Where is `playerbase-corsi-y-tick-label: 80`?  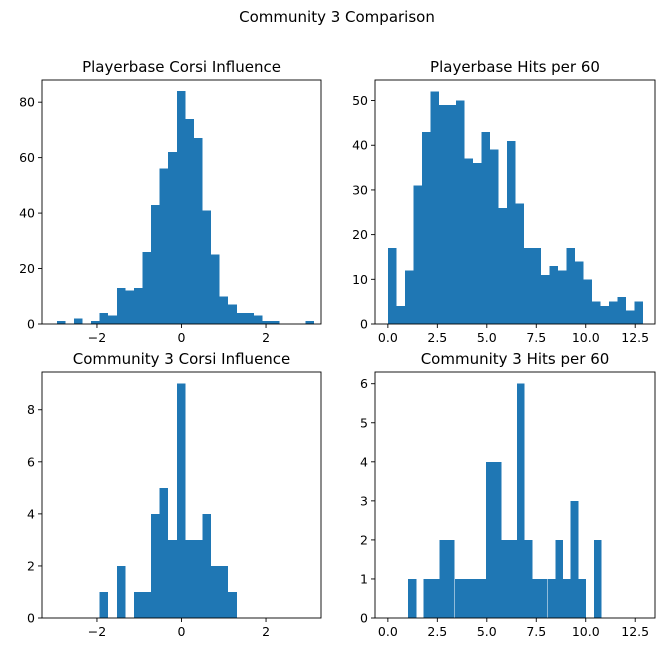
playerbase-corsi-y-tick-label: 80 is located at coordinates (27, 102).